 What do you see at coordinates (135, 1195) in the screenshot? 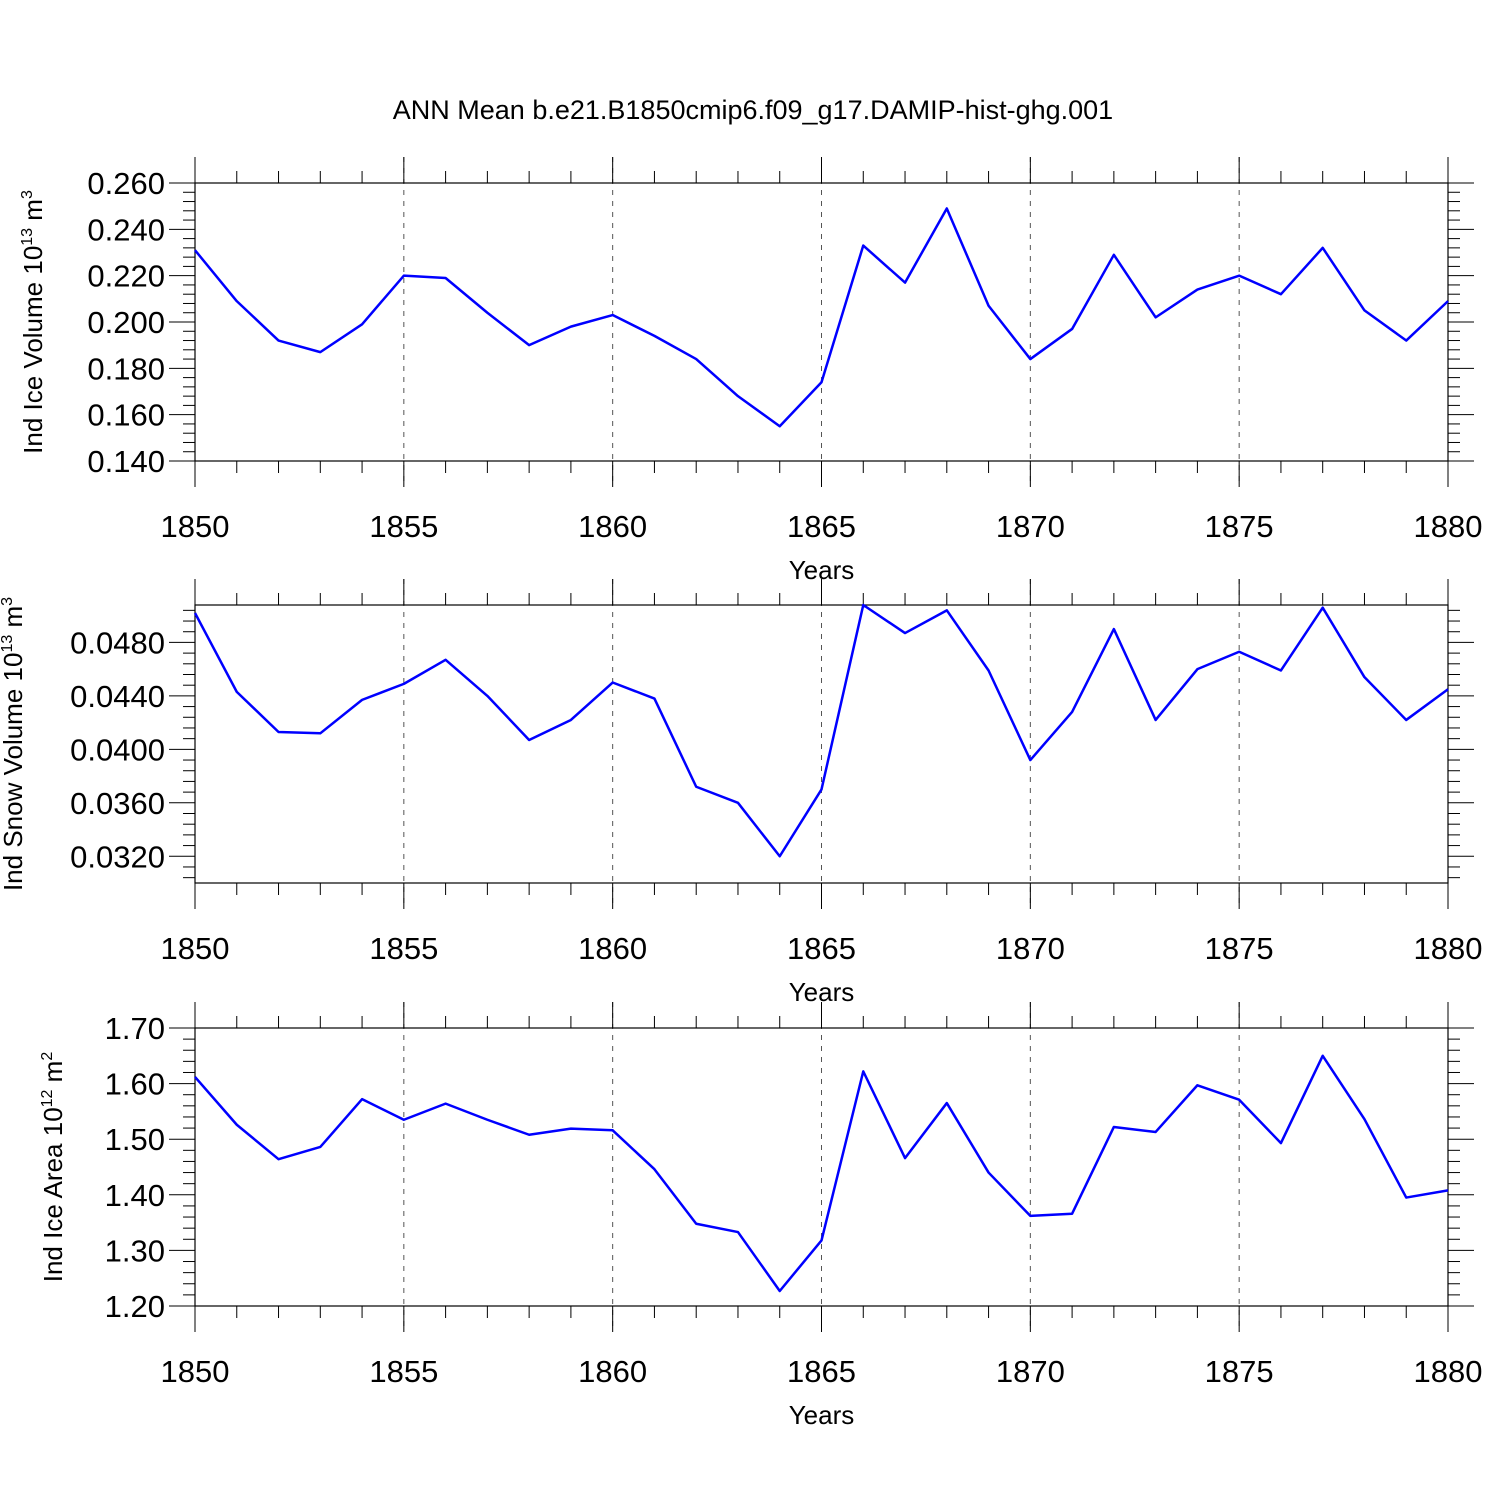
I see `y-tick-label: 1.40` at bounding box center [135, 1195].